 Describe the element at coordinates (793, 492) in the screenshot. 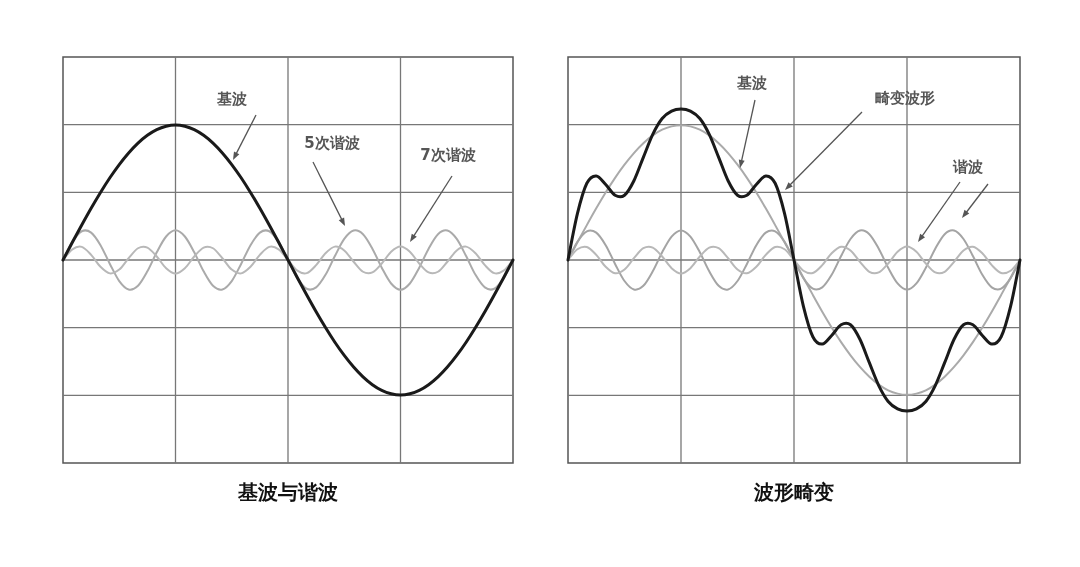

I see `x-axis-title: 波形畸变` at that location.